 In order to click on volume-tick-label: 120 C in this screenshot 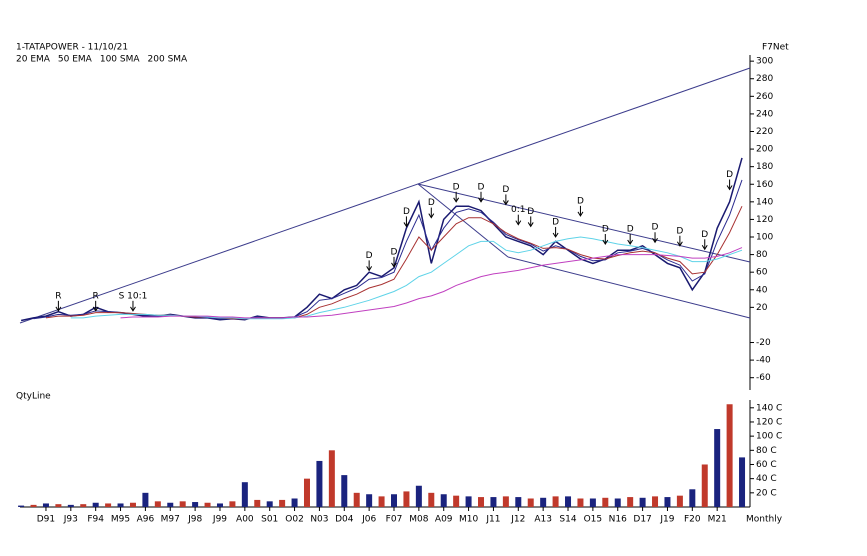, I will do `click(769, 422)`.